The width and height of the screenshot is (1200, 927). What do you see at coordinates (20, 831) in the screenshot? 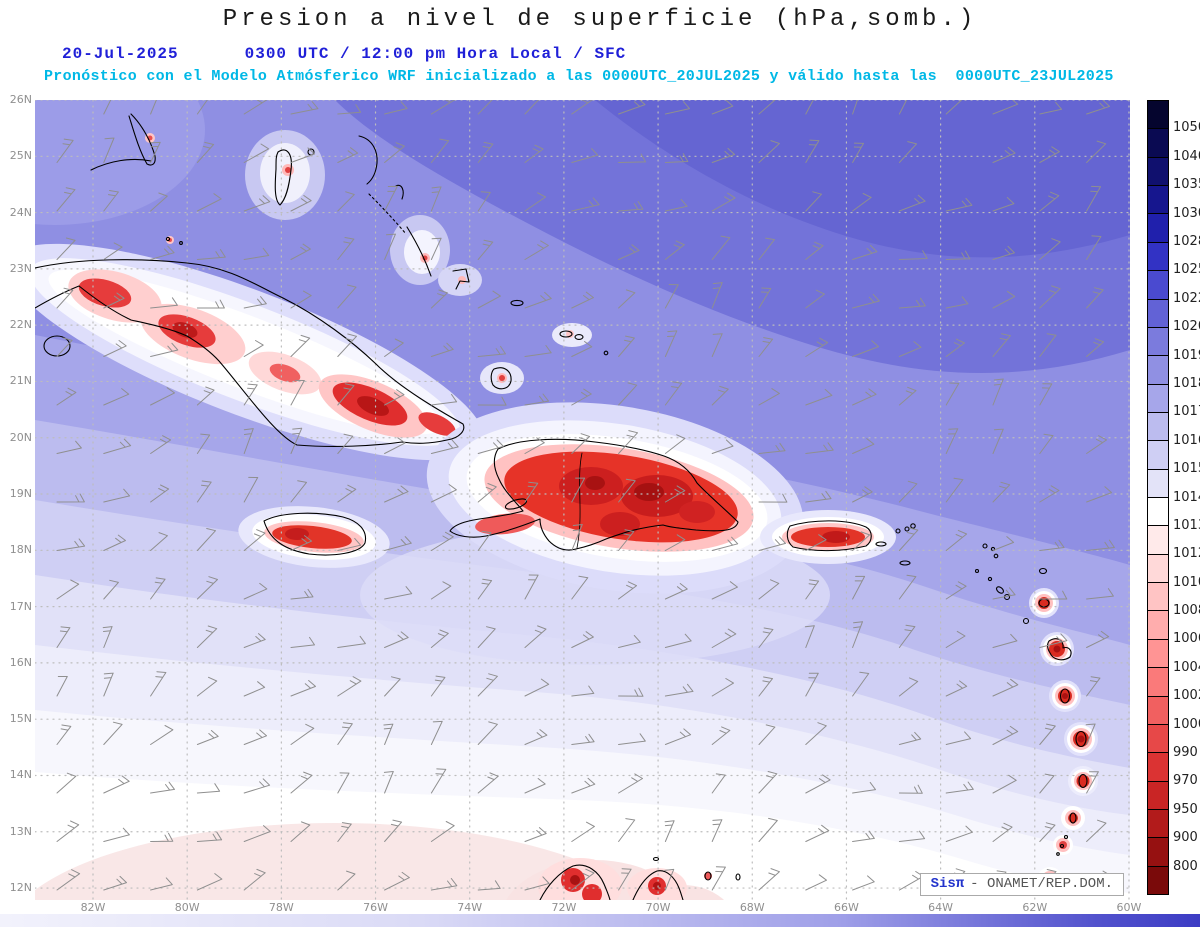
I see `lat-label-13N: 13N` at bounding box center [20, 831].